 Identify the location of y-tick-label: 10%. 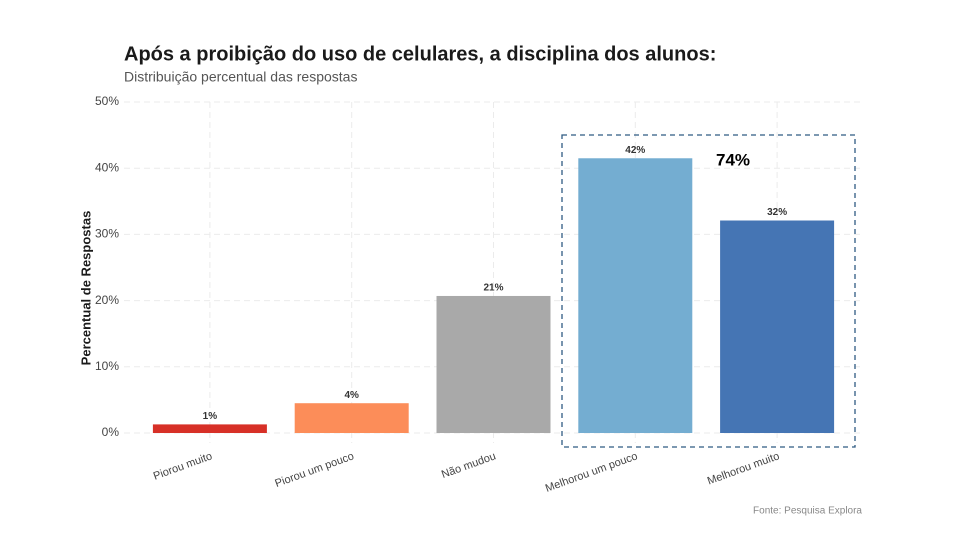
(107, 366).